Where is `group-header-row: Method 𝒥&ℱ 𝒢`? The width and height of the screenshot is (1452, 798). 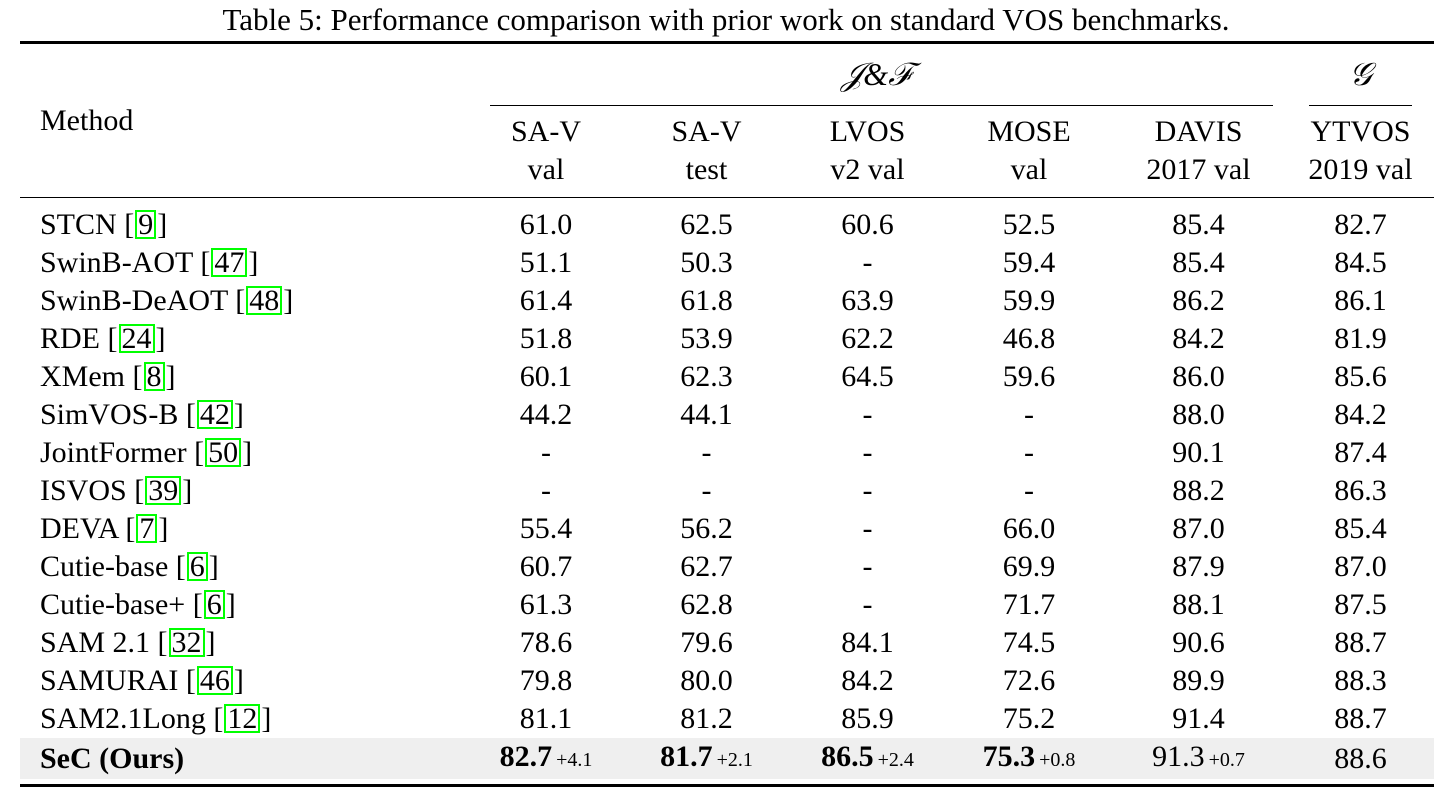 group-header-row: Method 𝒥&ℱ 𝒢 is located at coordinates (727, 90).